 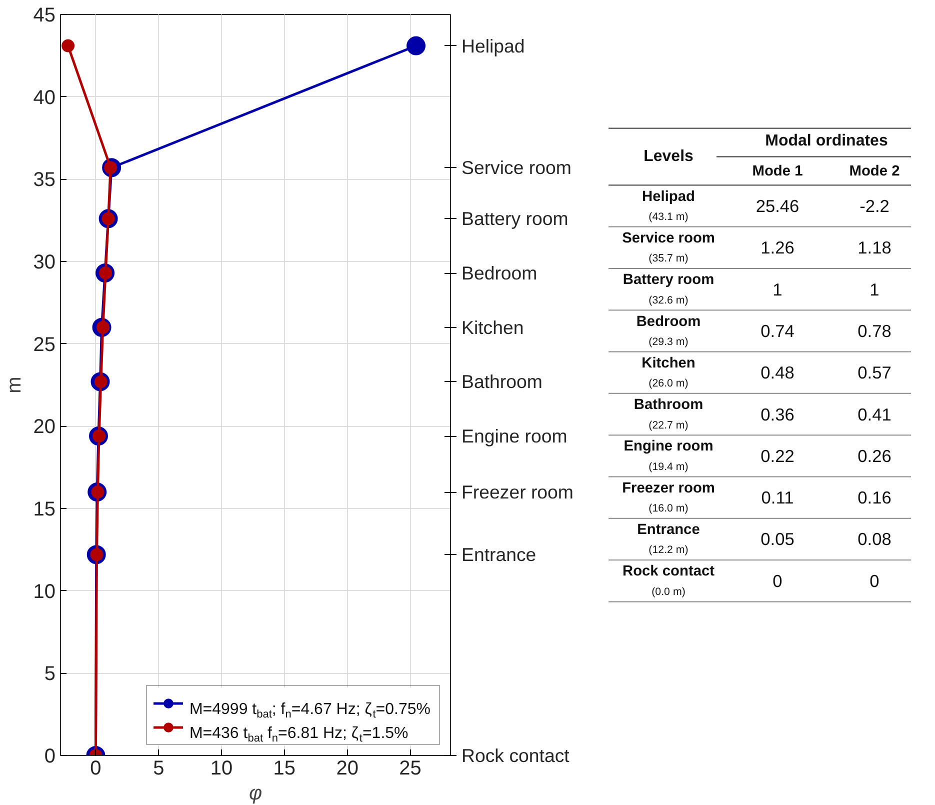 I want to click on text: 0.48, so click(x=777, y=372).